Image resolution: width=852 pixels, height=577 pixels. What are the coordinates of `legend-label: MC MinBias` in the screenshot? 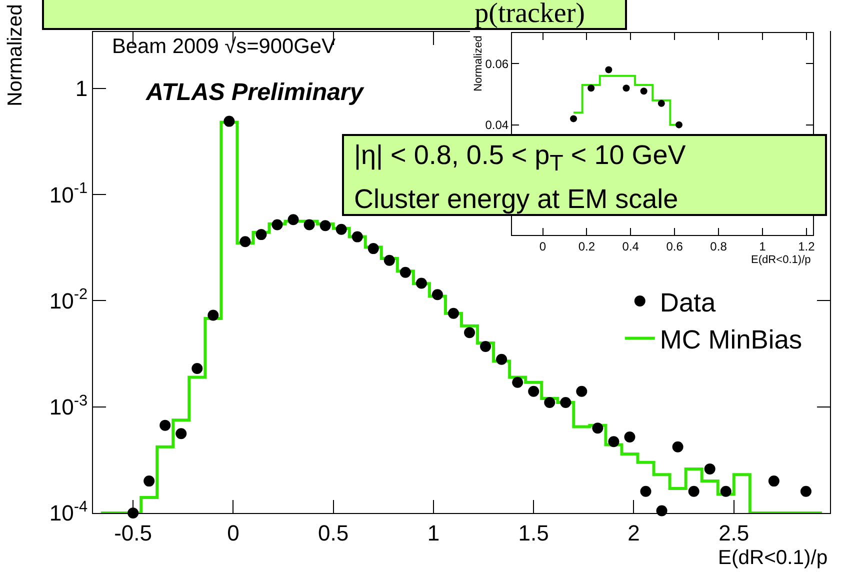 It's located at (731, 339).